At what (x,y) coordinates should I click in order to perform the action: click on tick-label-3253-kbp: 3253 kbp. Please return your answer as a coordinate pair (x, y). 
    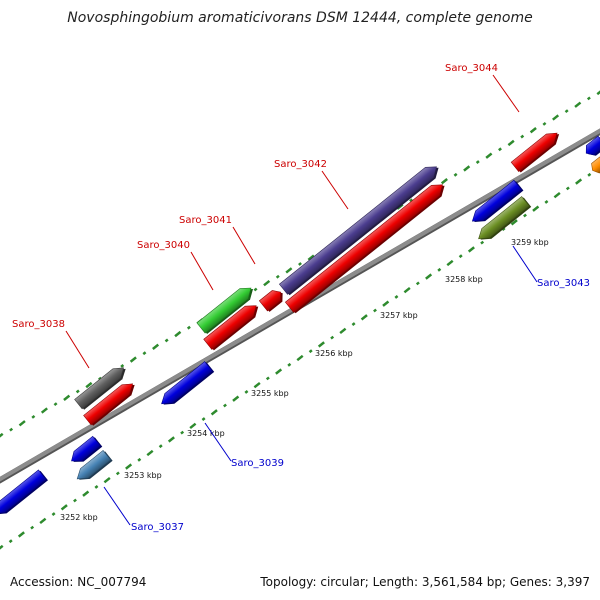
    Looking at the image, I should click on (143, 475).